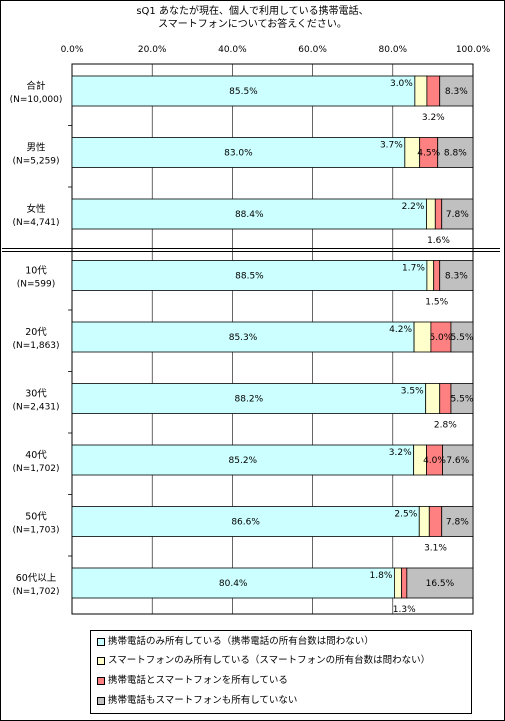 The width and height of the screenshot is (505, 721). I want to click on data-label: 1.3%, so click(404, 610).